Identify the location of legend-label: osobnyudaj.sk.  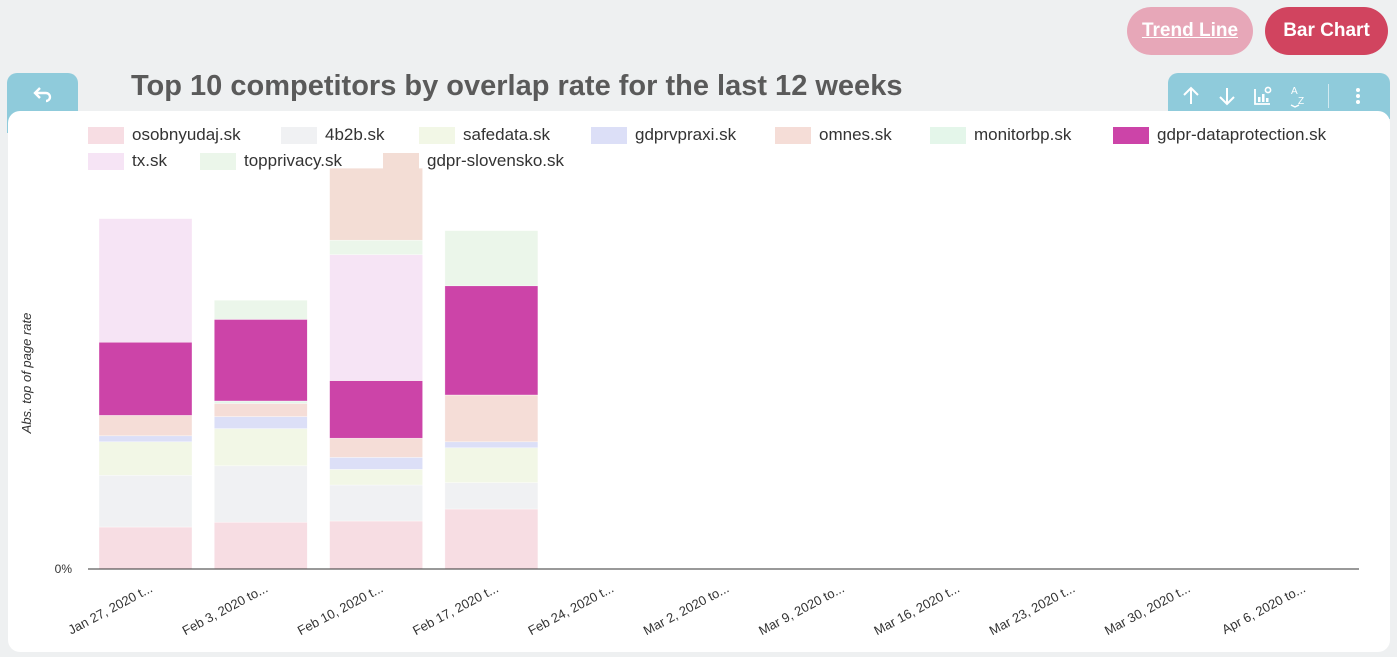
(186, 134).